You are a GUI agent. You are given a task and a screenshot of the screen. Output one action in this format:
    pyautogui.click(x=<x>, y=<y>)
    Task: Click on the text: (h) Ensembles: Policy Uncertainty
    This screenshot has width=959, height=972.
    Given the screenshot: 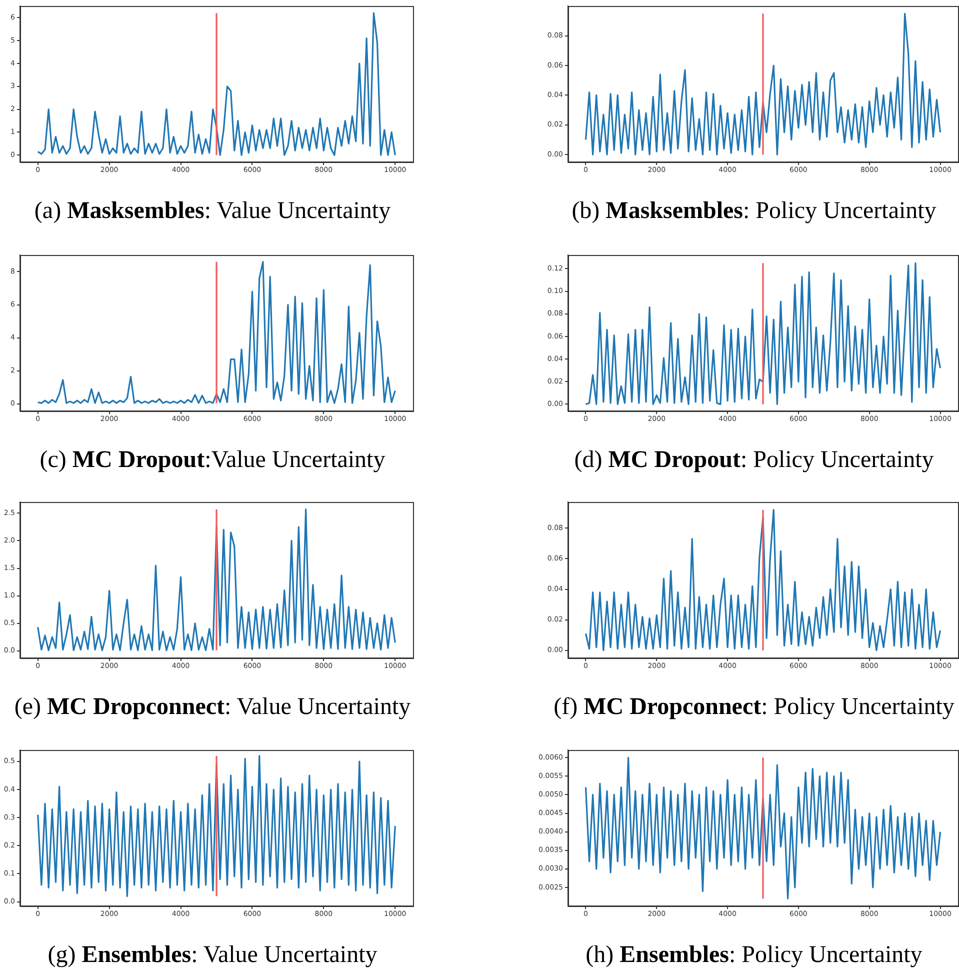 What is the action you would take?
    pyautogui.click(x=754, y=955)
    